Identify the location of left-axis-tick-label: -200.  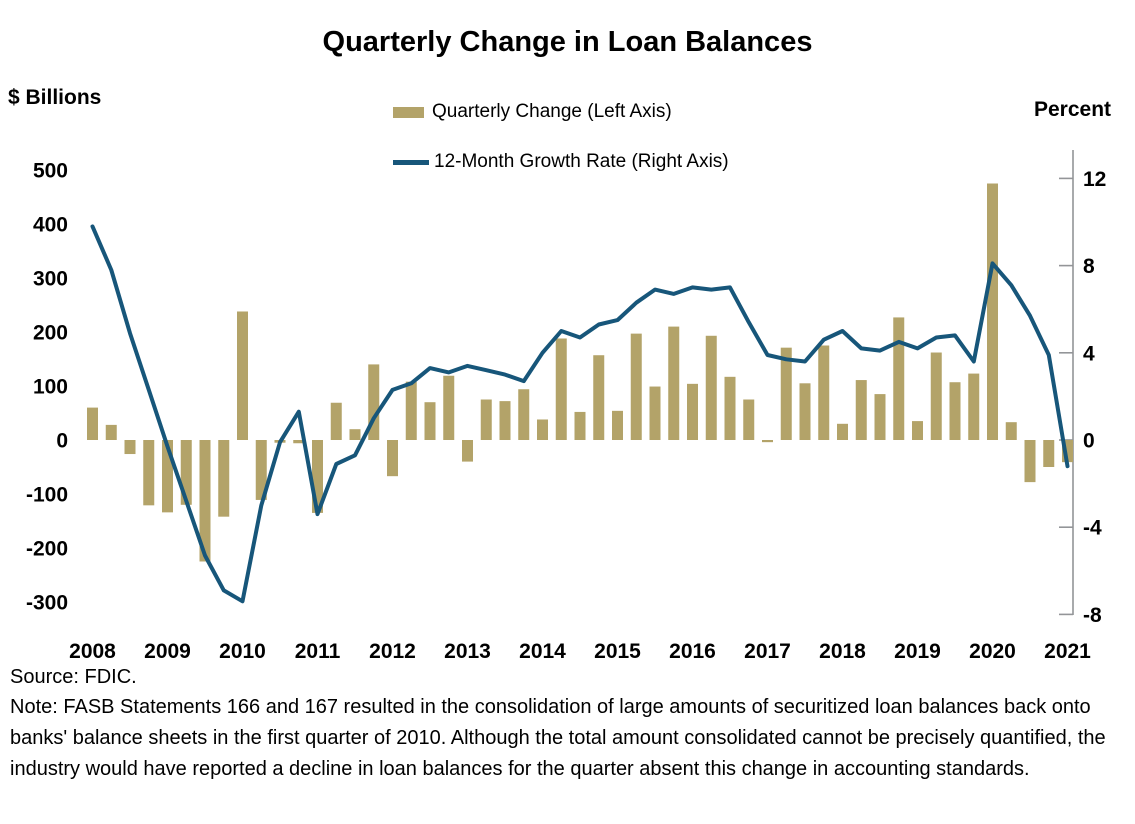
(47, 549).